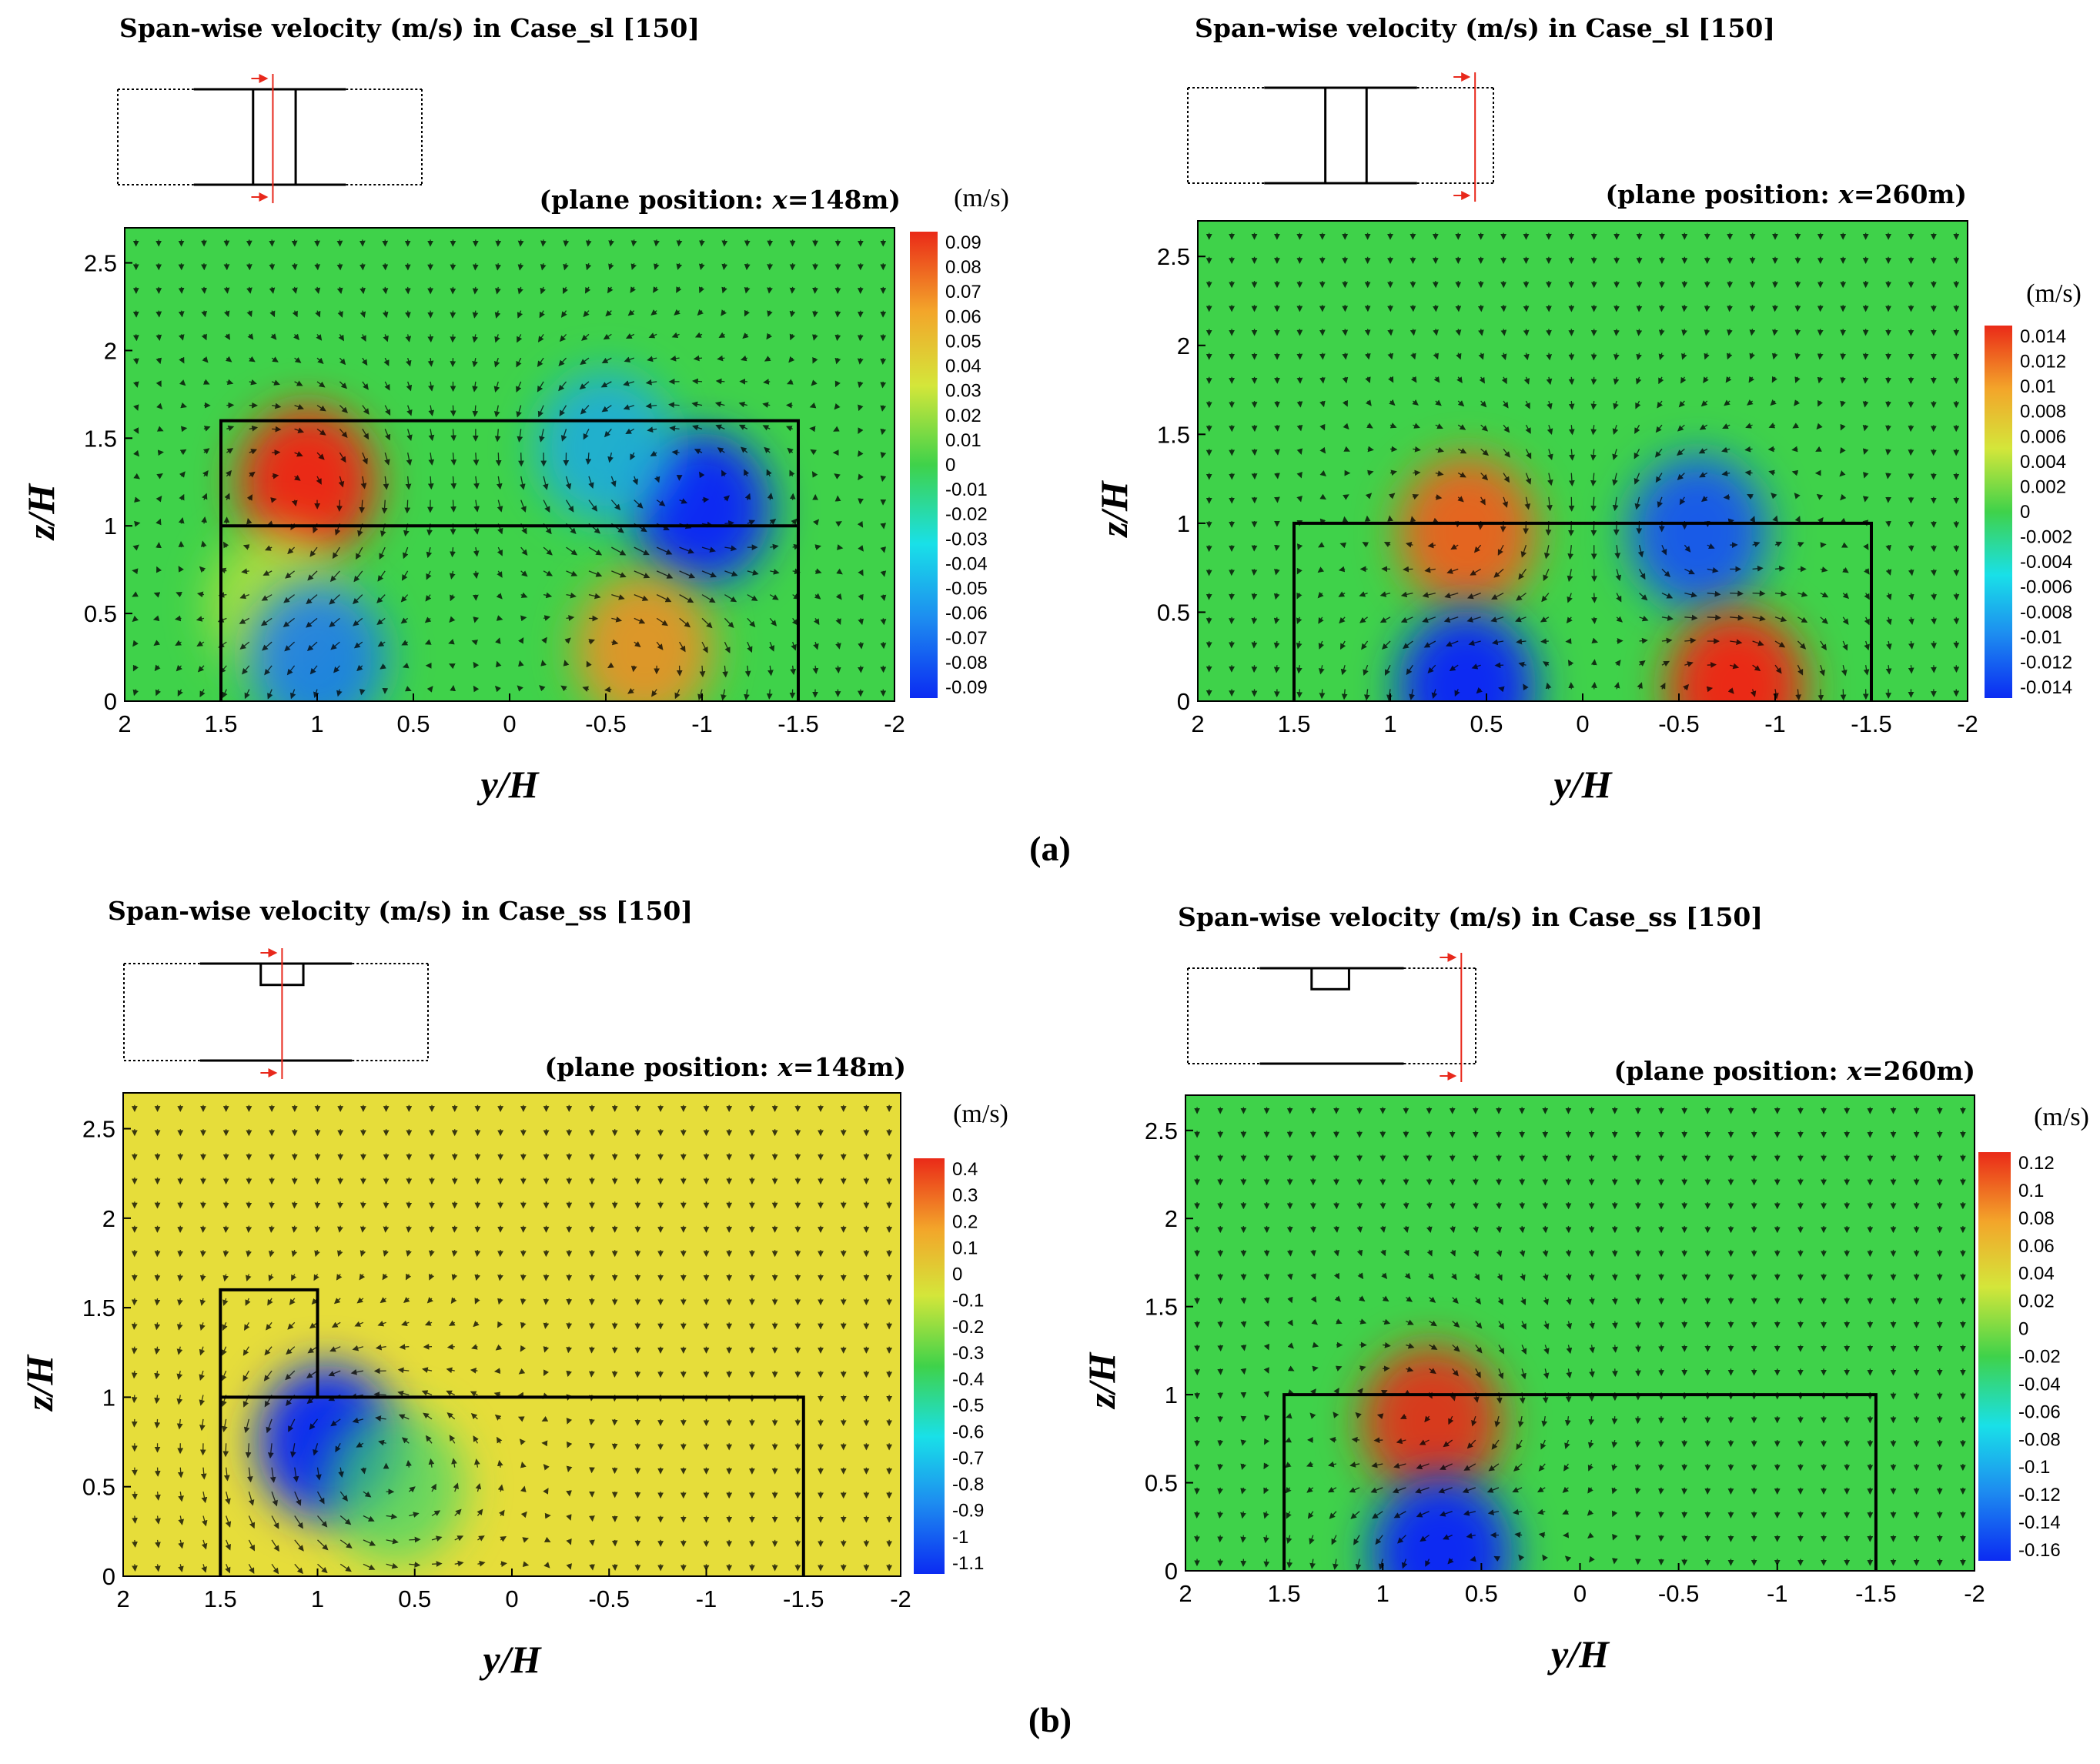 The width and height of the screenshot is (2100, 1764). Describe the element at coordinates (98, 1308) in the screenshot. I see `y-tick-label: 1.5` at that location.